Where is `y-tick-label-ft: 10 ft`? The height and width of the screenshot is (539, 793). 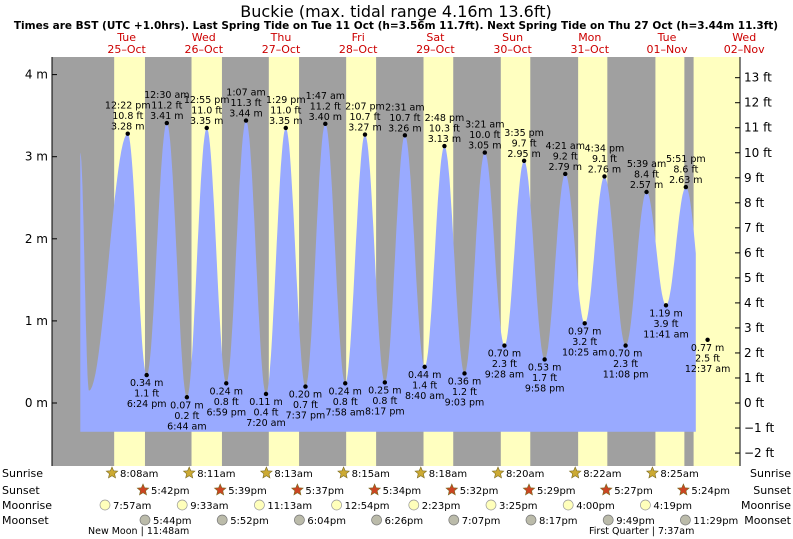
y-tick-label-ft: 10 ft is located at coordinates (758, 153).